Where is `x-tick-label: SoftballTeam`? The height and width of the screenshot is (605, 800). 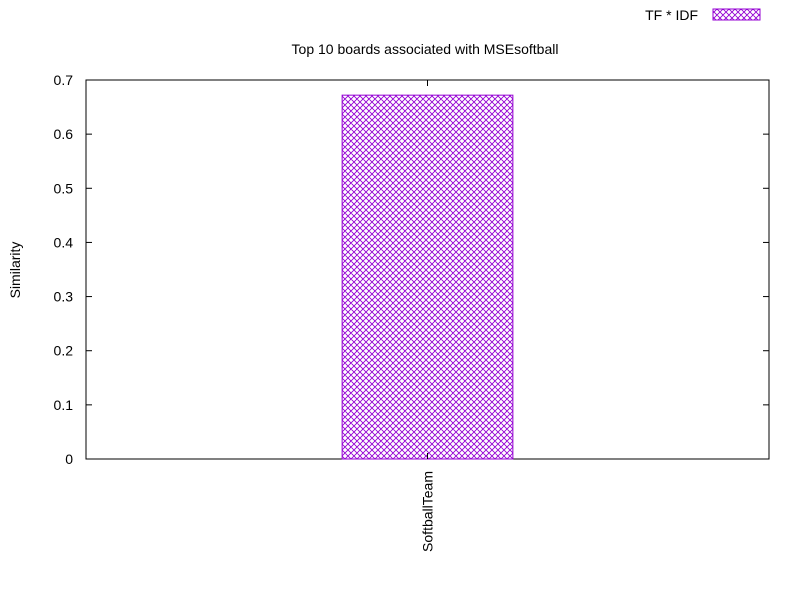 x-tick-label: SoftballTeam is located at coordinates (428, 511).